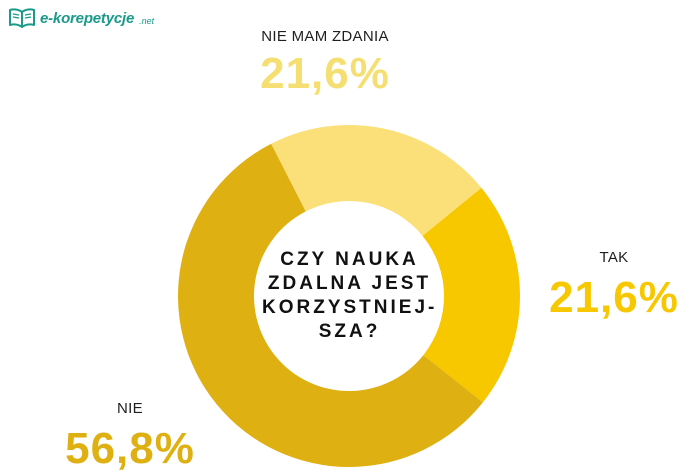 The width and height of the screenshot is (699, 473). What do you see at coordinates (325, 36) in the screenshot?
I see `slice-label-nie-mam-zdania: NIE MAM ZDANIA` at bounding box center [325, 36].